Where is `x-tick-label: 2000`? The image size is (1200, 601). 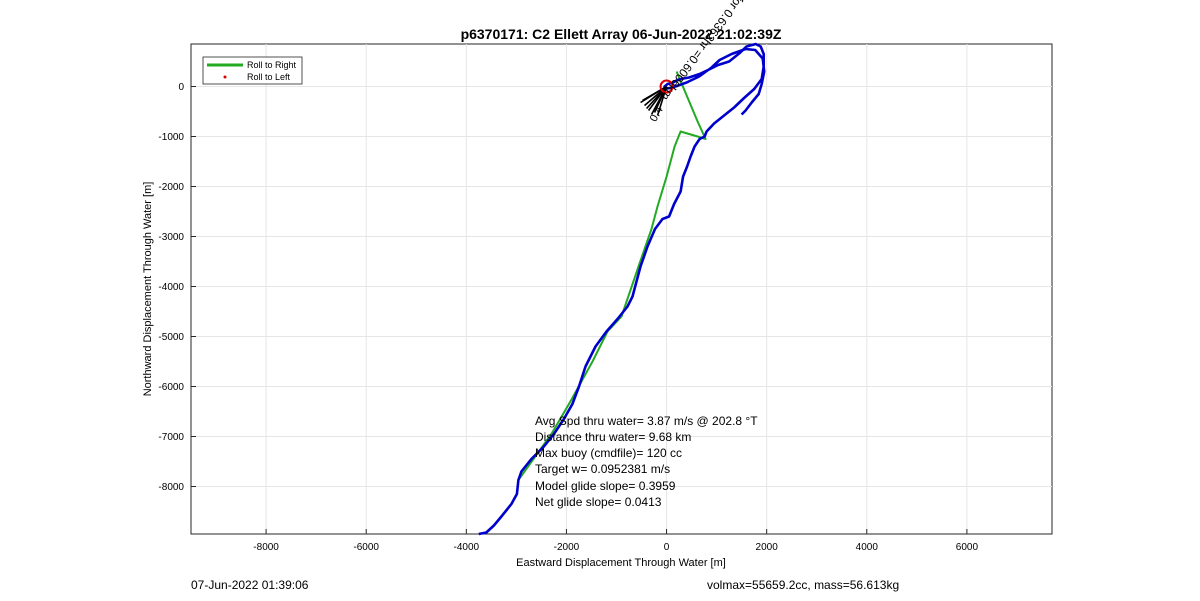 x-tick-label: 2000 is located at coordinates (767, 547).